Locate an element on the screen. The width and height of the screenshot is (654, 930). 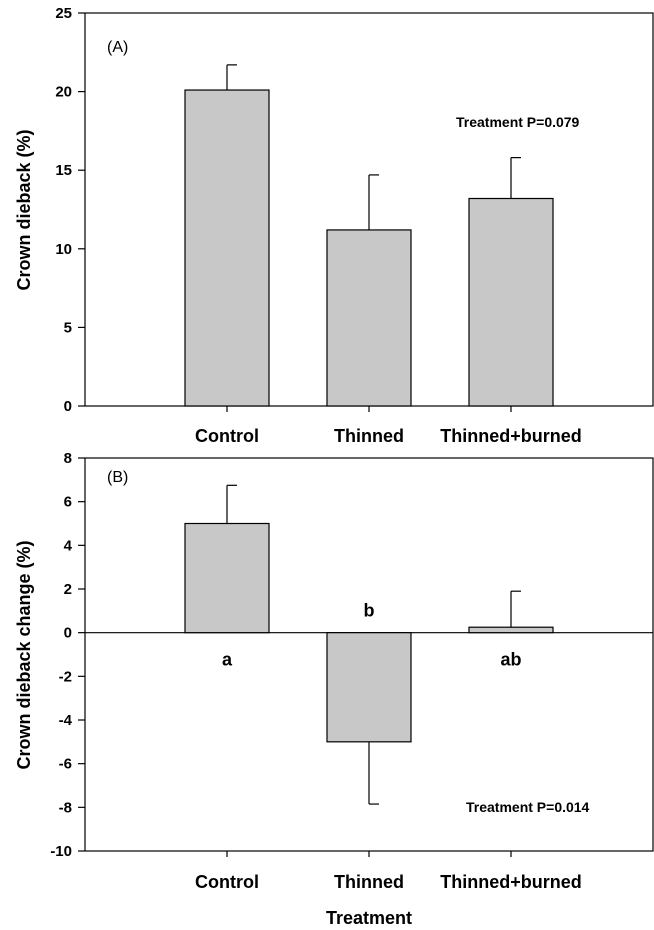
panel-b-y-tick-label: 8 is located at coordinates (68, 458).